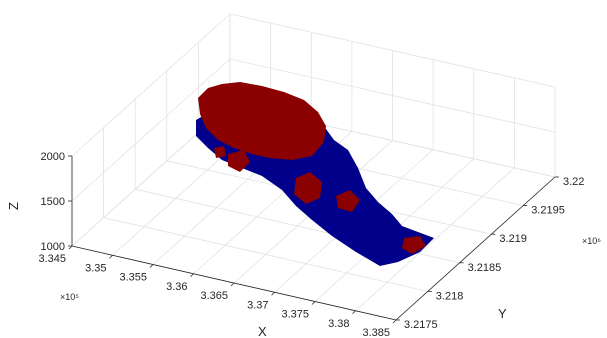  What do you see at coordinates (485, 268) in the screenshot?
I see `y-tick-label: 3.2185` at bounding box center [485, 268].